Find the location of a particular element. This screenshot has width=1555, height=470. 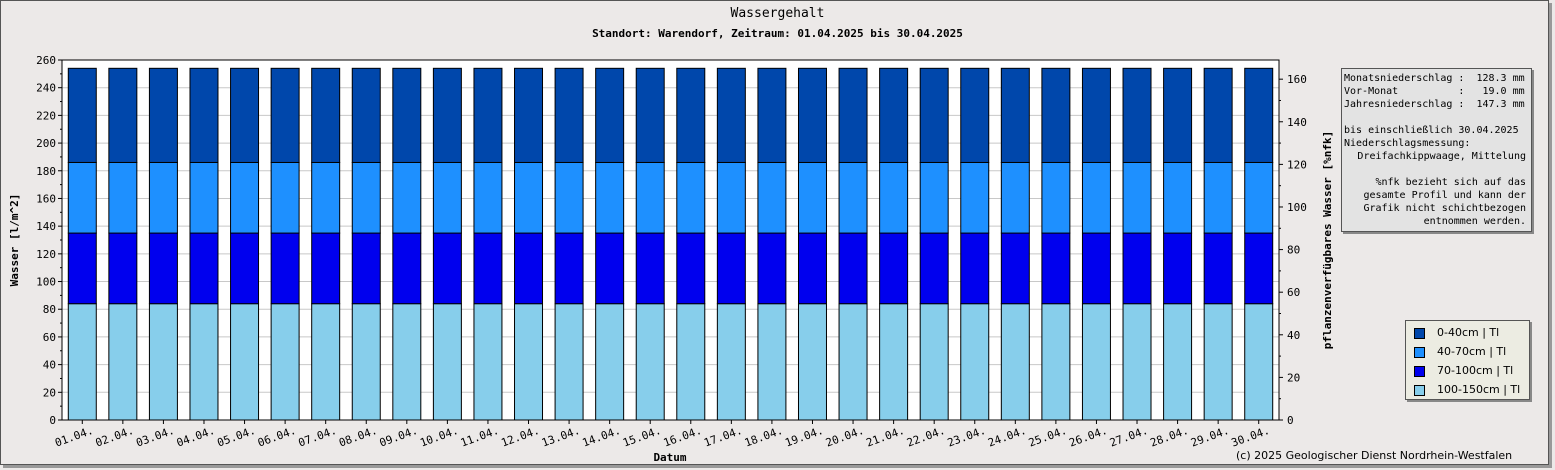

y-tick-label: 120 is located at coordinates (46, 254).